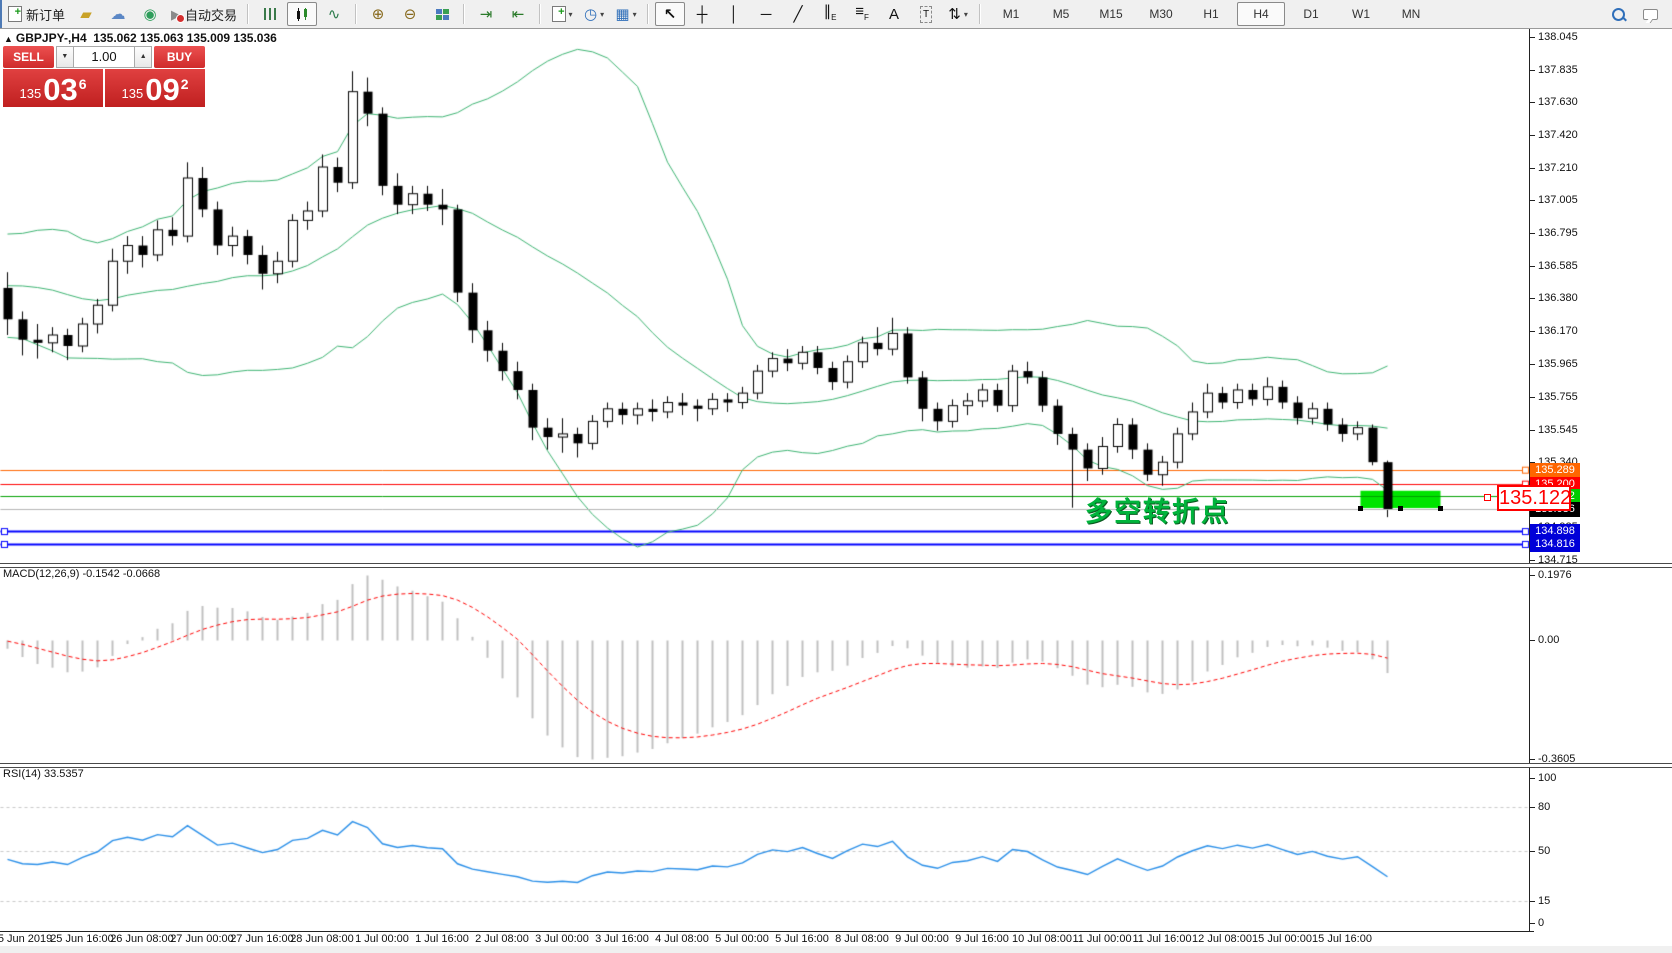 This screenshot has width=1672, height=953. Describe the element at coordinates (766, 14) in the screenshot. I see `toolbar-button-horizontal-line: ─` at that location.